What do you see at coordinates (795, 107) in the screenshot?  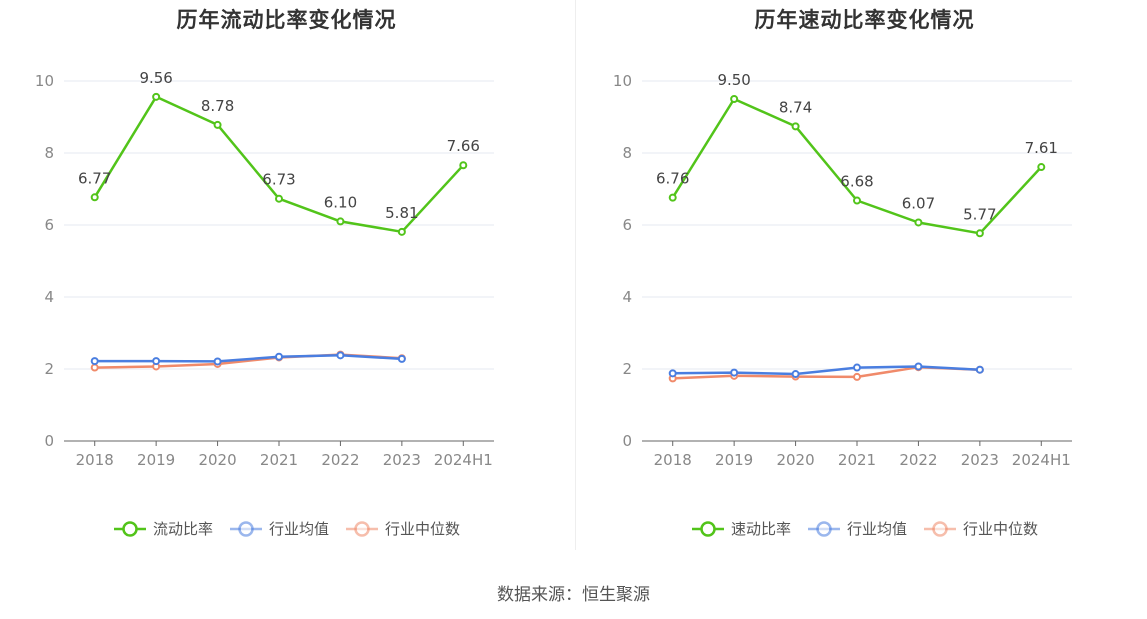 I see `data-label: 8.74` at bounding box center [795, 107].